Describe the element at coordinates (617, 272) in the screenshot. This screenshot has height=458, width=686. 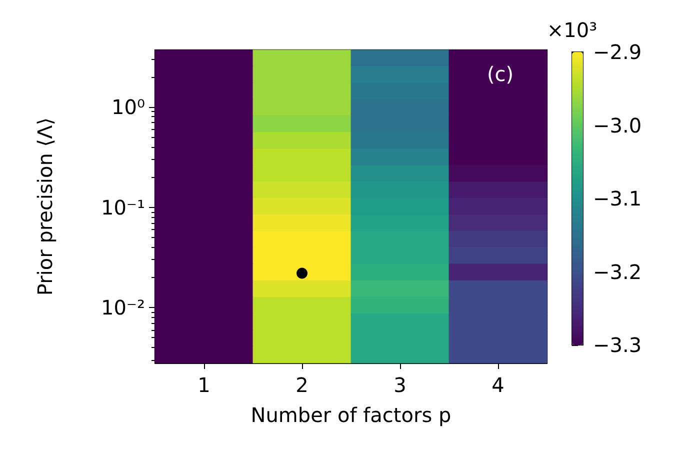
I see `color-bar-label: −3.2` at that location.